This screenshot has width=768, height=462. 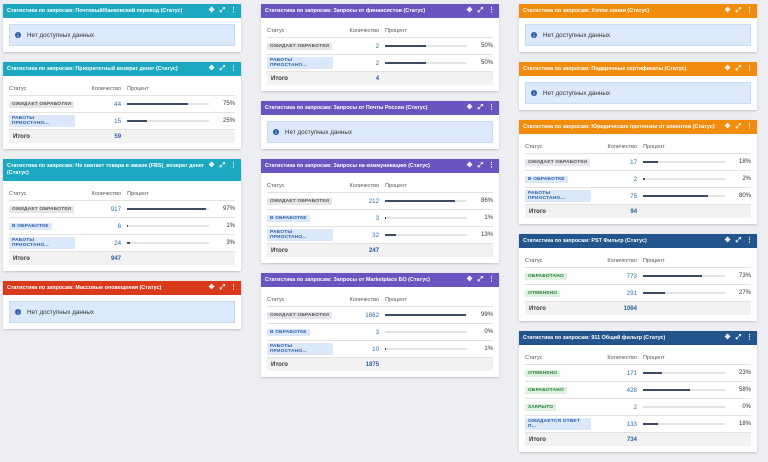 I want to click on progress-bar, so click(x=683, y=276).